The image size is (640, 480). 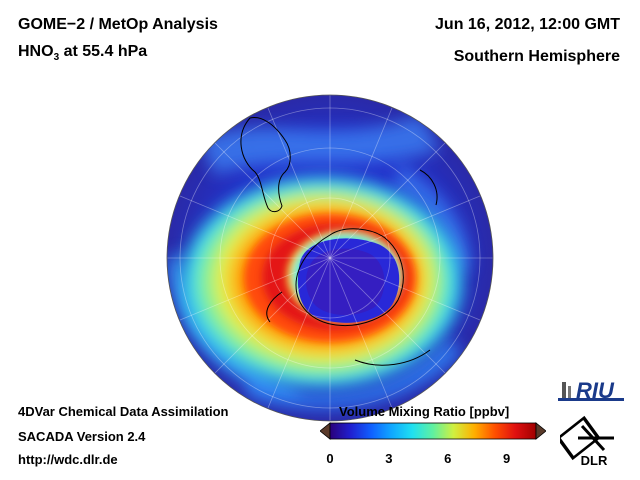 I want to click on title-species: HNO, so click(x=36, y=51).